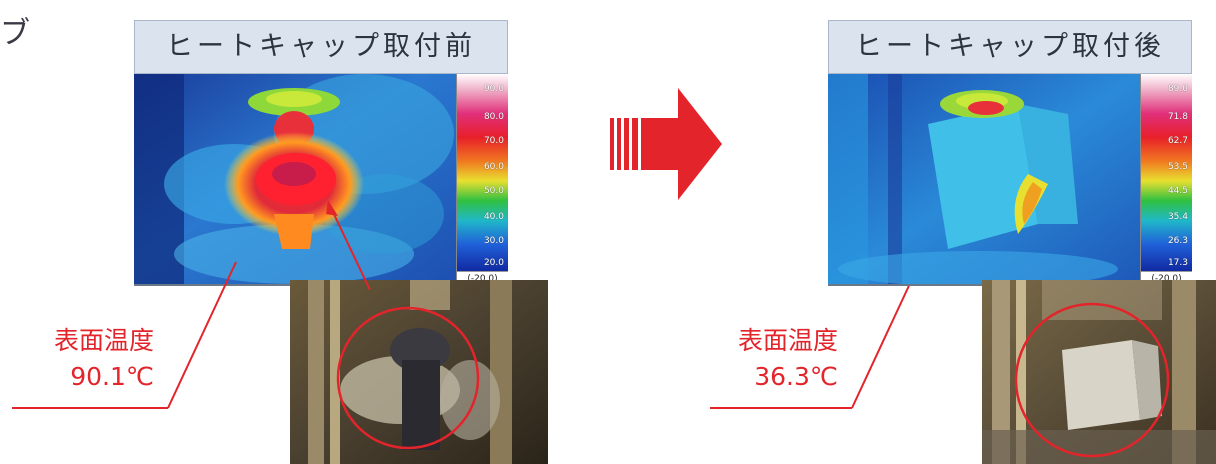 The width and height of the screenshot is (1216, 464). Describe the element at coordinates (1177, 117) in the screenshot. I see `after-scale-label: 71.8` at that location.